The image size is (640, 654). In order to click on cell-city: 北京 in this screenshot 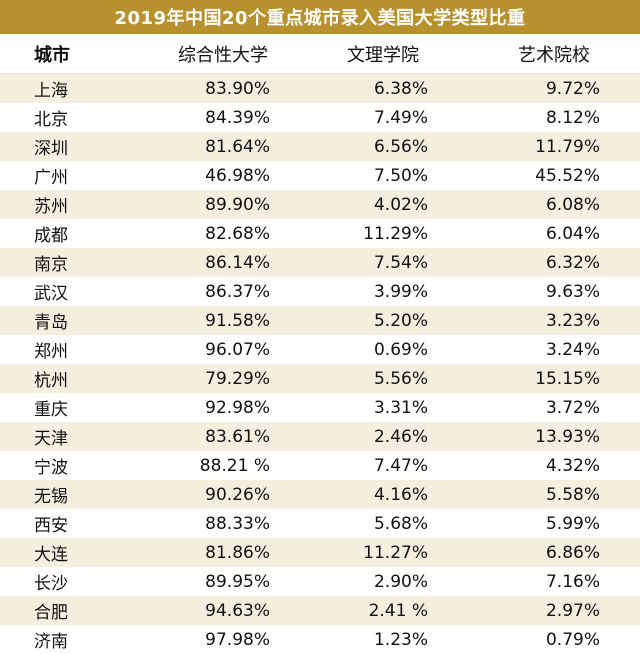, I will do `click(74, 117)`.